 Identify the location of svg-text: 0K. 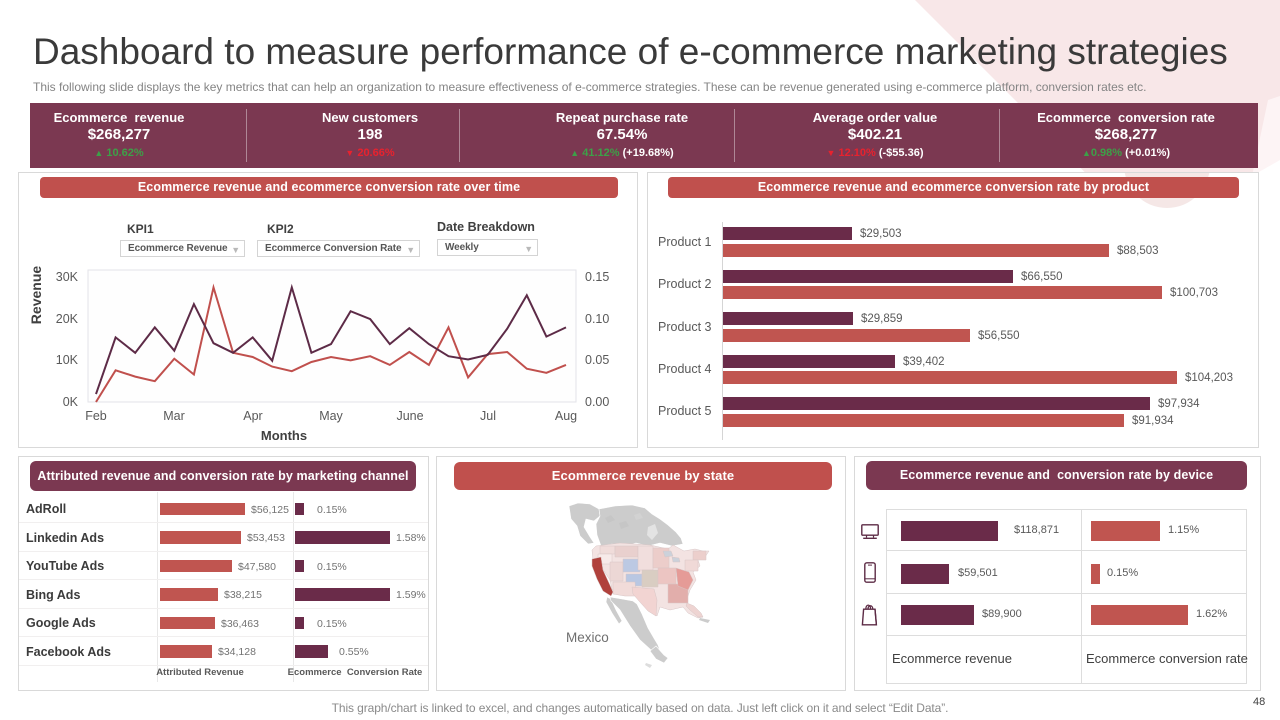
(71, 402).